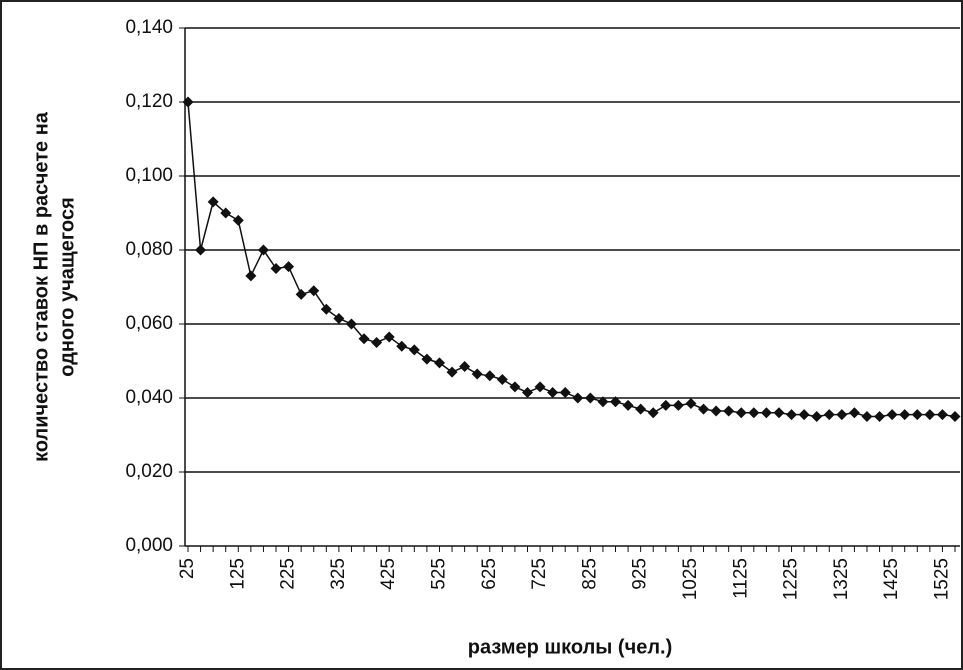 The height and width of the screenshot is (670, 963). Describe the element at coordinates (149, 175) in the screenshot. I see `y-tick-label: 0,100` at that location.